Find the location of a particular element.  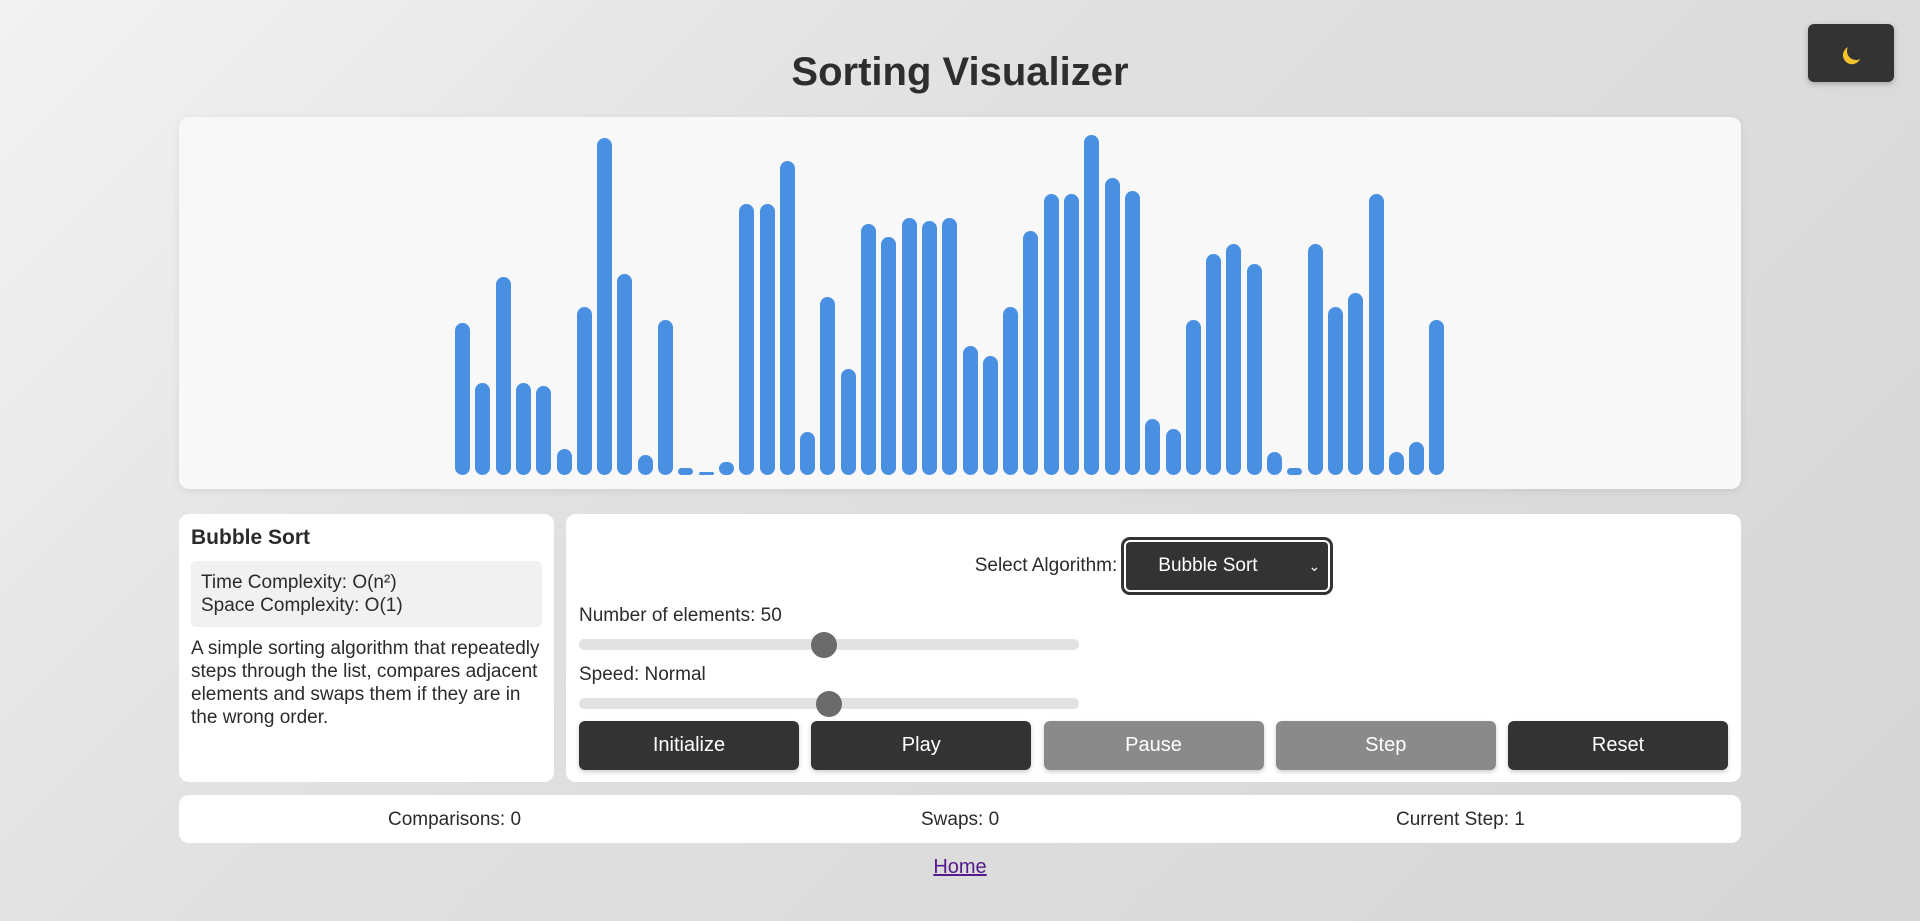

algorithm-select-value: Bubble Sort is located at coordinates (1208, 565).